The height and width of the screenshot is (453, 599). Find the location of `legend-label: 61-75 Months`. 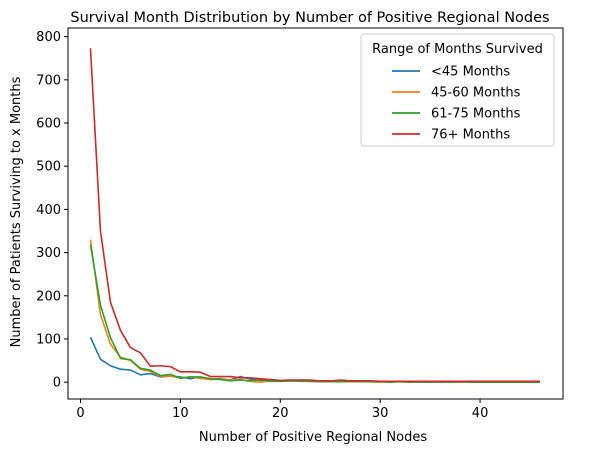

legend-label: 61-75 Months is located at coordinates (476, 114).